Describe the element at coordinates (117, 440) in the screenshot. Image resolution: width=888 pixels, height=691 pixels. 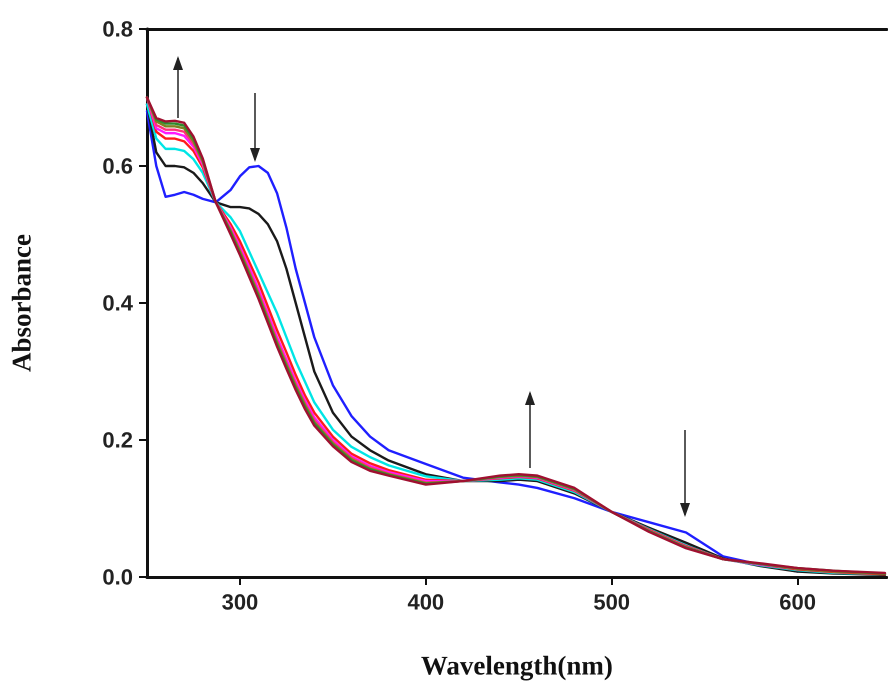
I see `y-tick-label: 0.2` at that location.